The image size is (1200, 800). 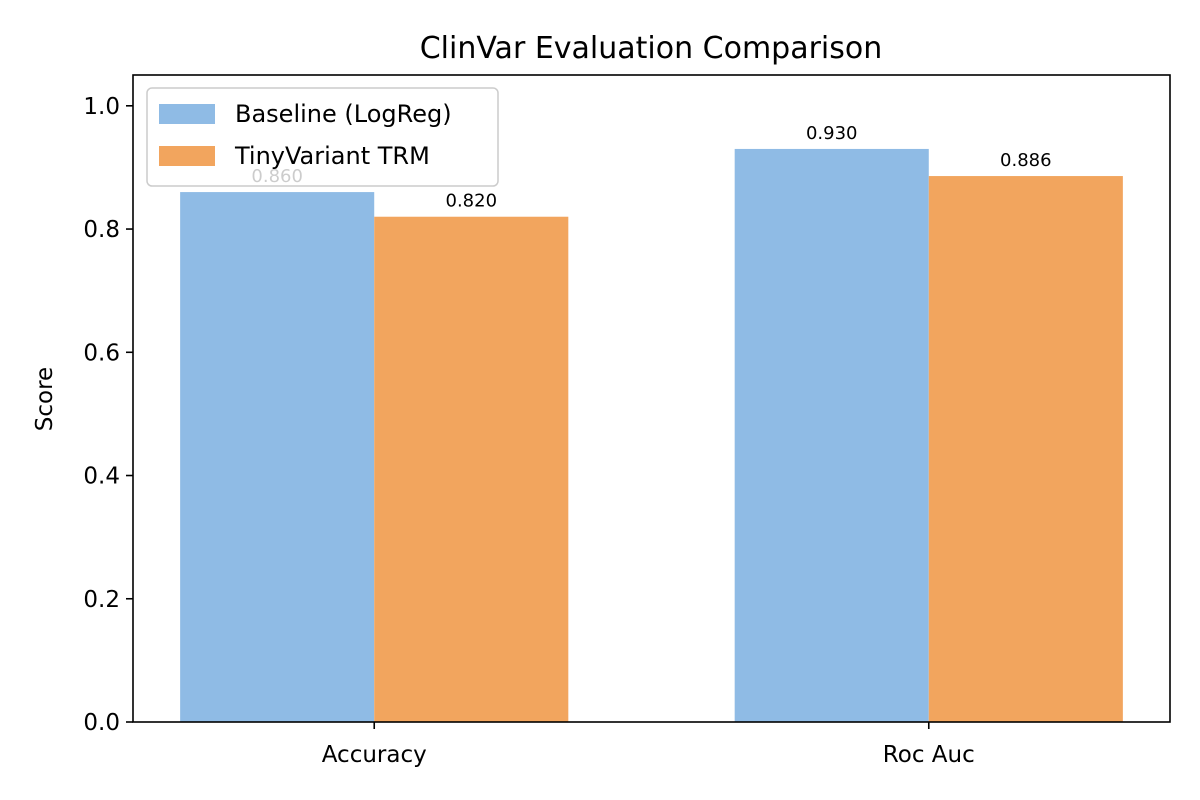 I want to click on x-tick-label: Roc Auc, so click(x=929, y=755).